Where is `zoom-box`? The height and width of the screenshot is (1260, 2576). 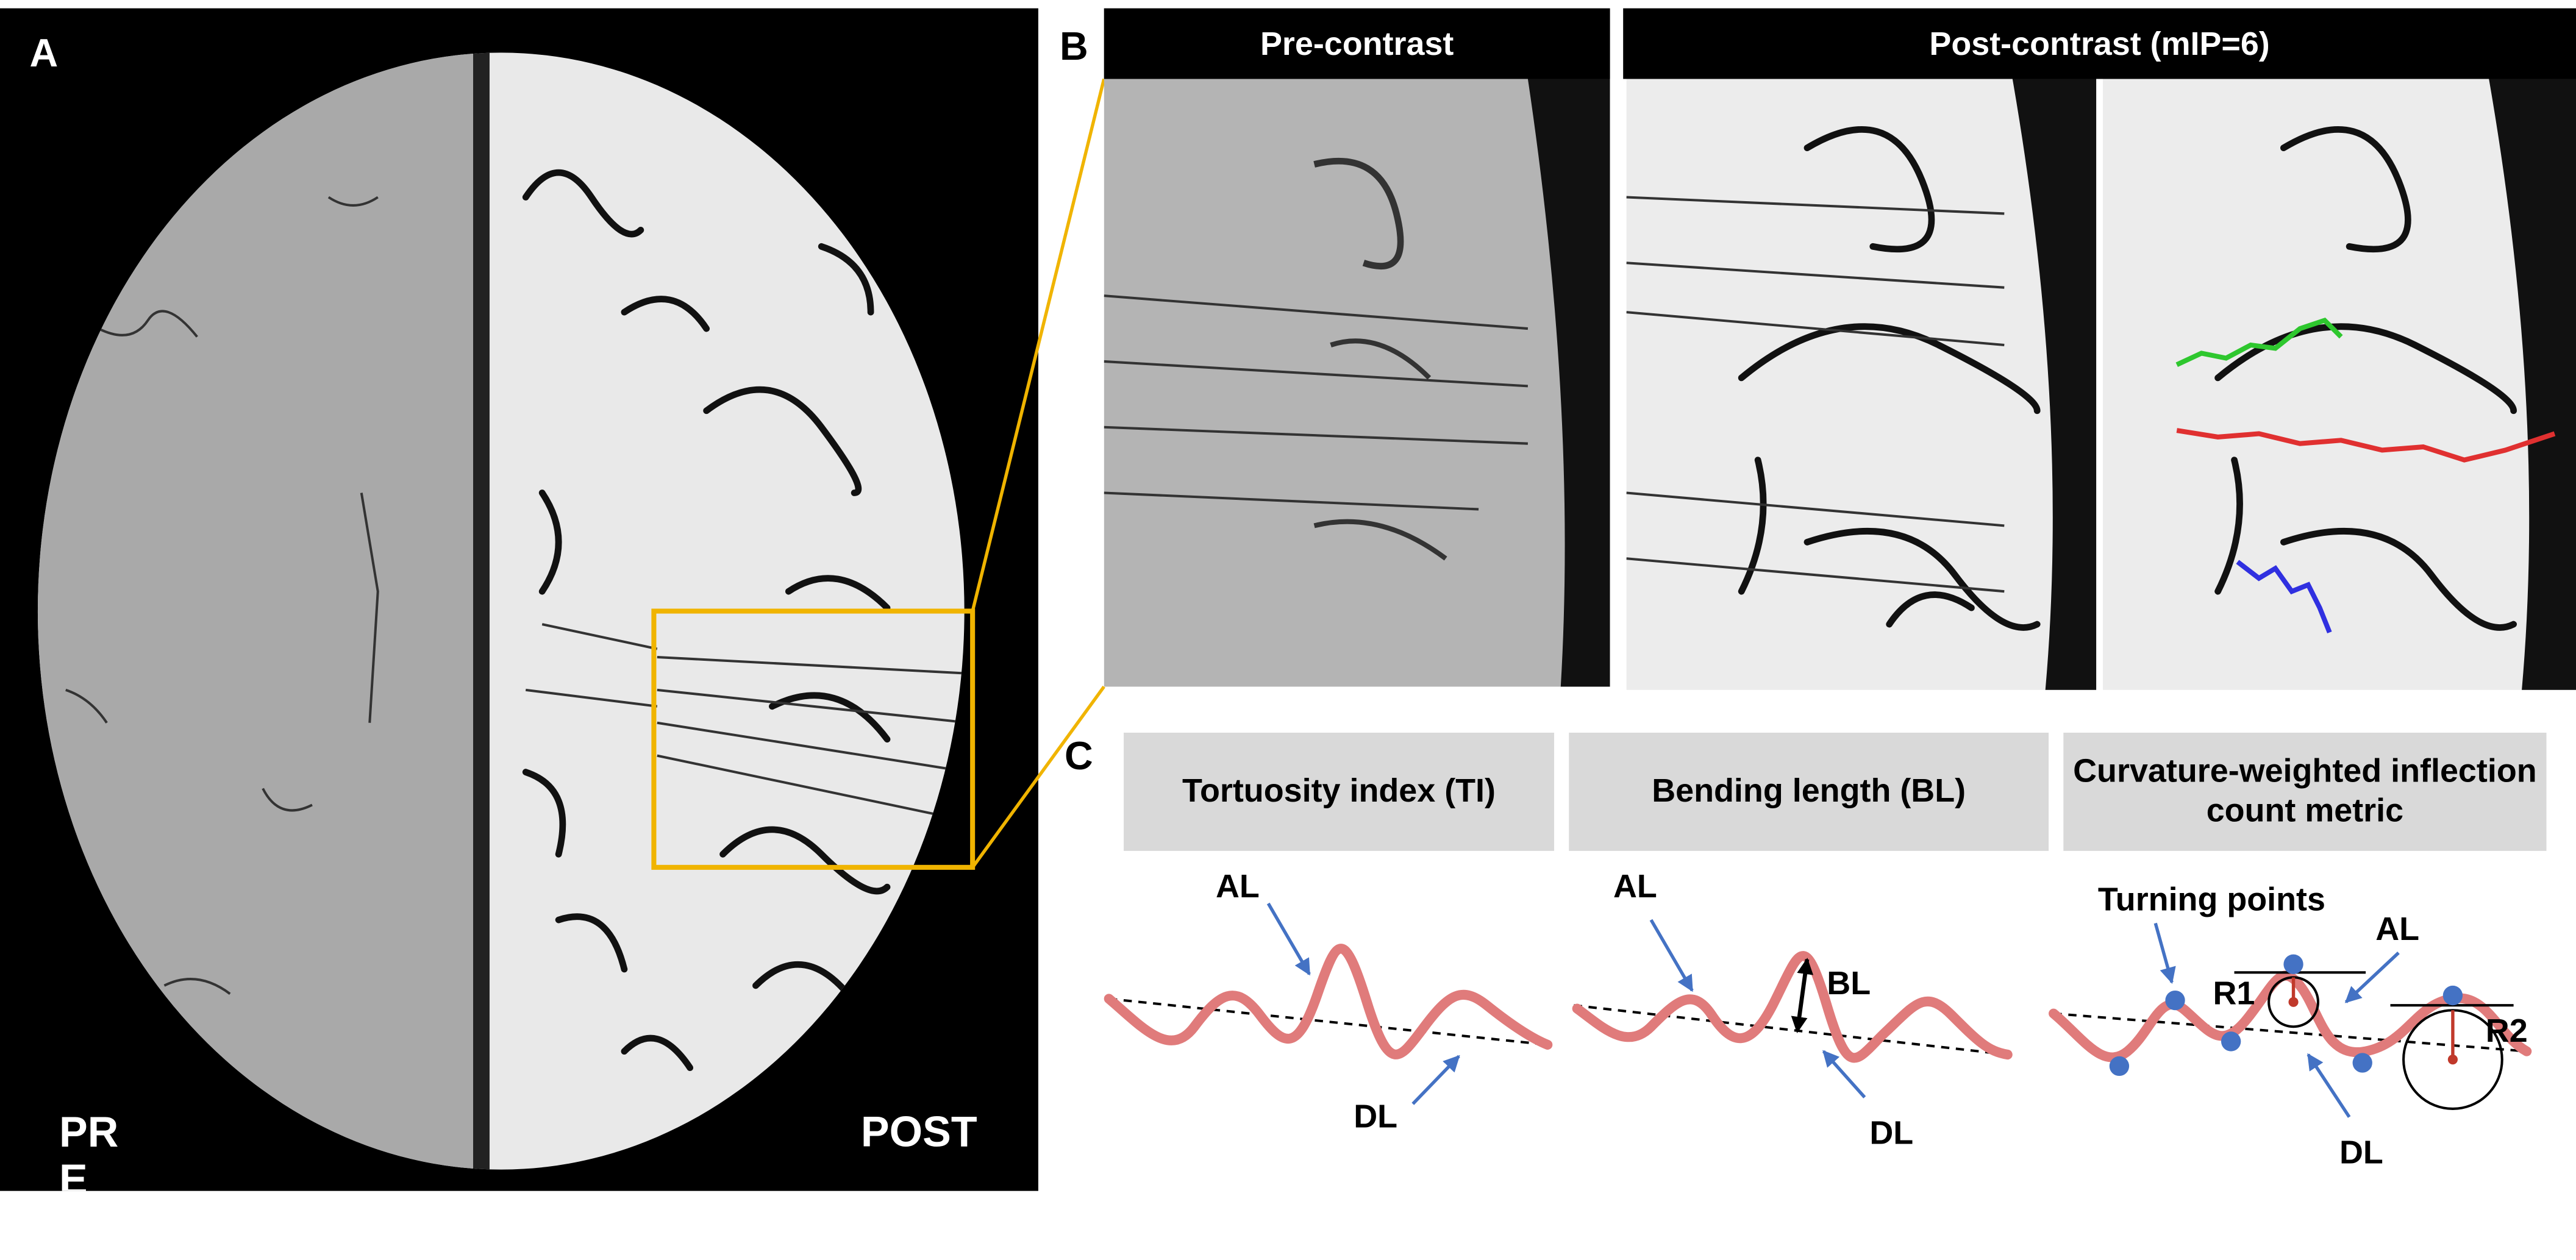 zoom-box is located at coordinates (813, 739).